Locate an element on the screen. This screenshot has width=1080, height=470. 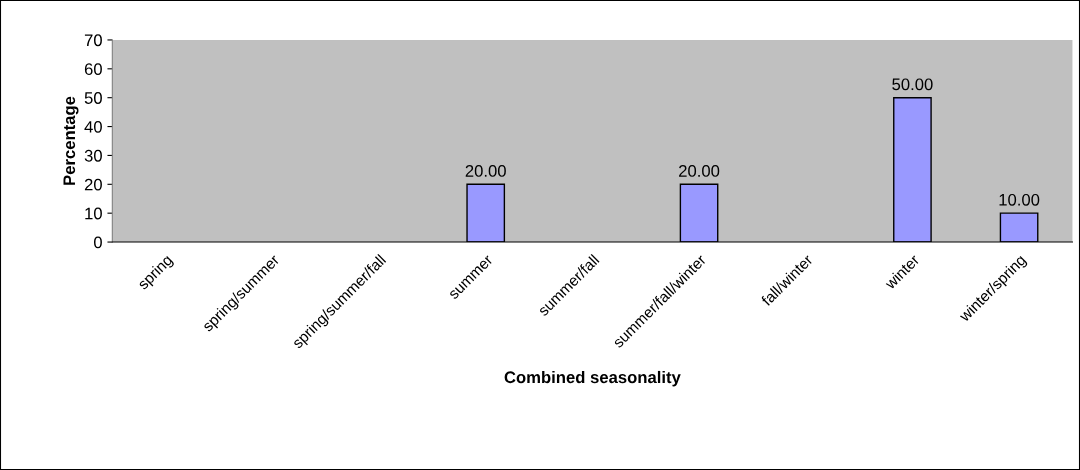
y-tick-label: 10 is located at coordinates (93, 213).